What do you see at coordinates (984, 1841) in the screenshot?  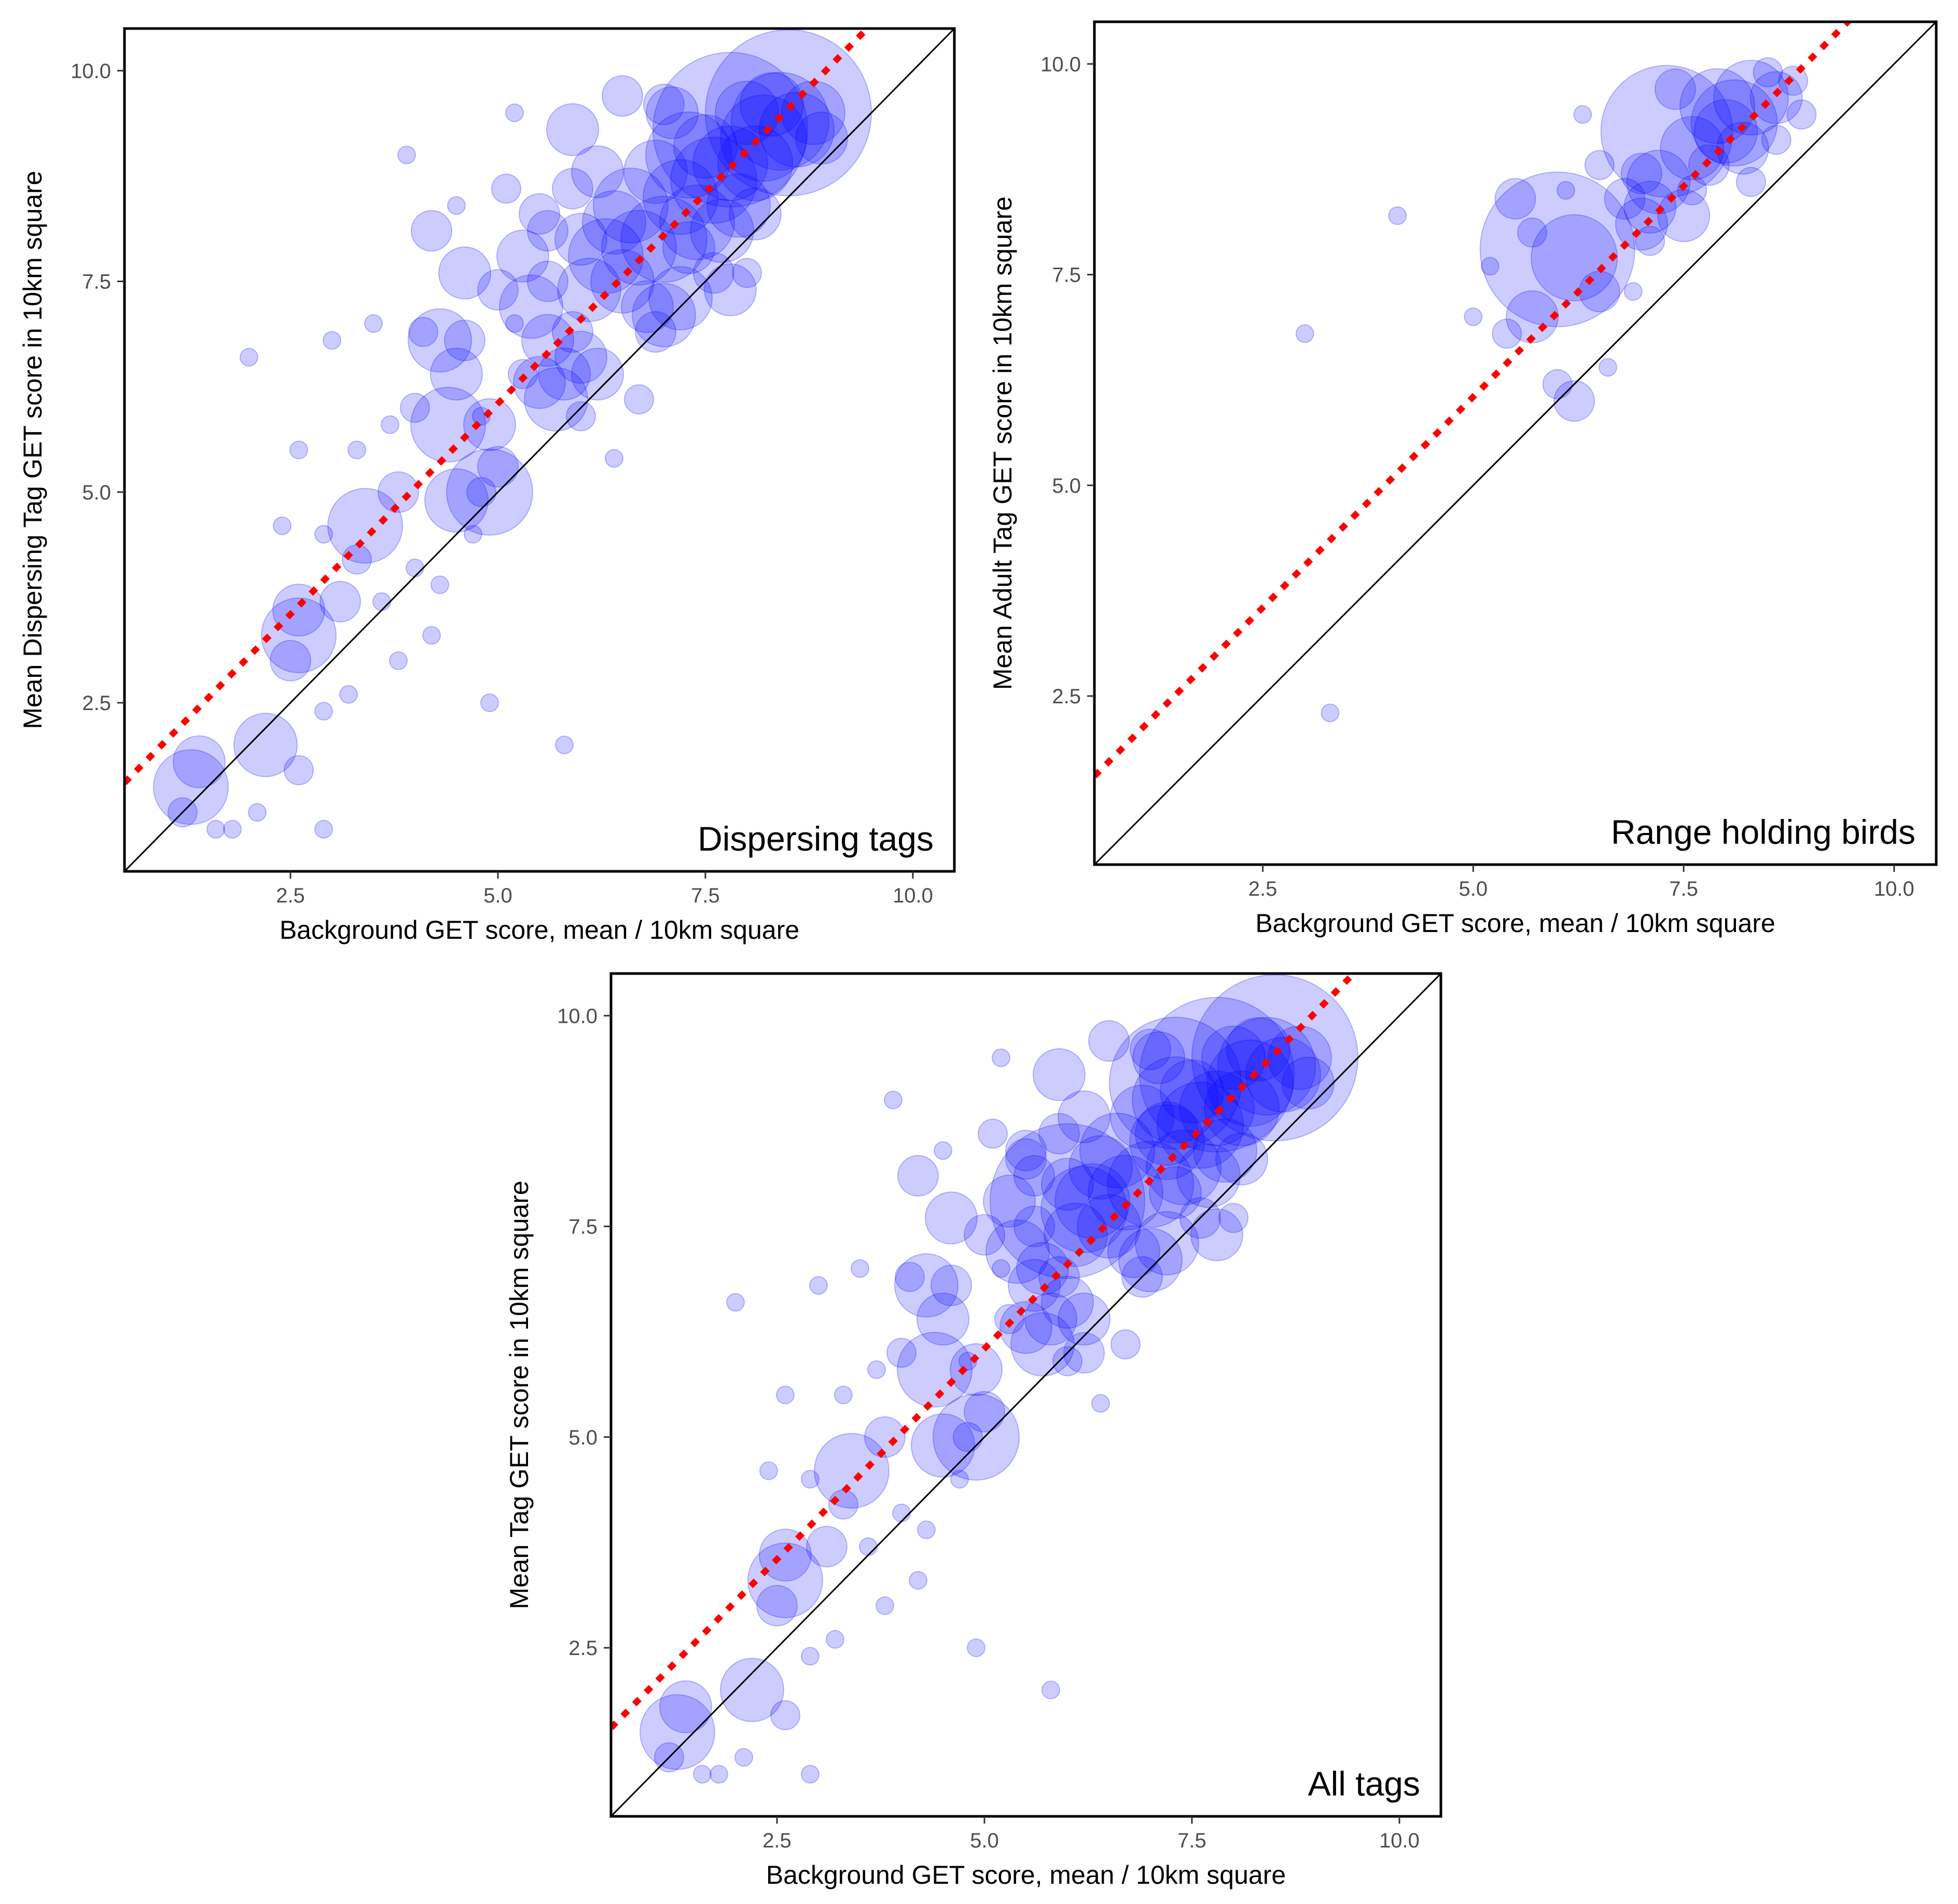 I see `x-tick-label: 5.0` at bounding box center [984, 1841].